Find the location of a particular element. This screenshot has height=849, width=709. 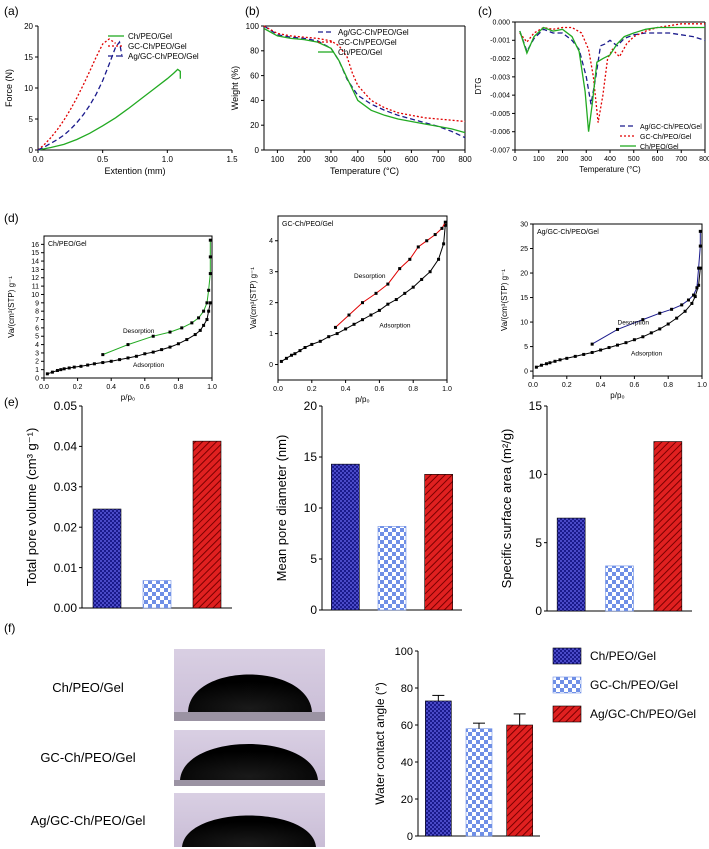

x-tick-label: 300 is located at coordinates (586, 159).